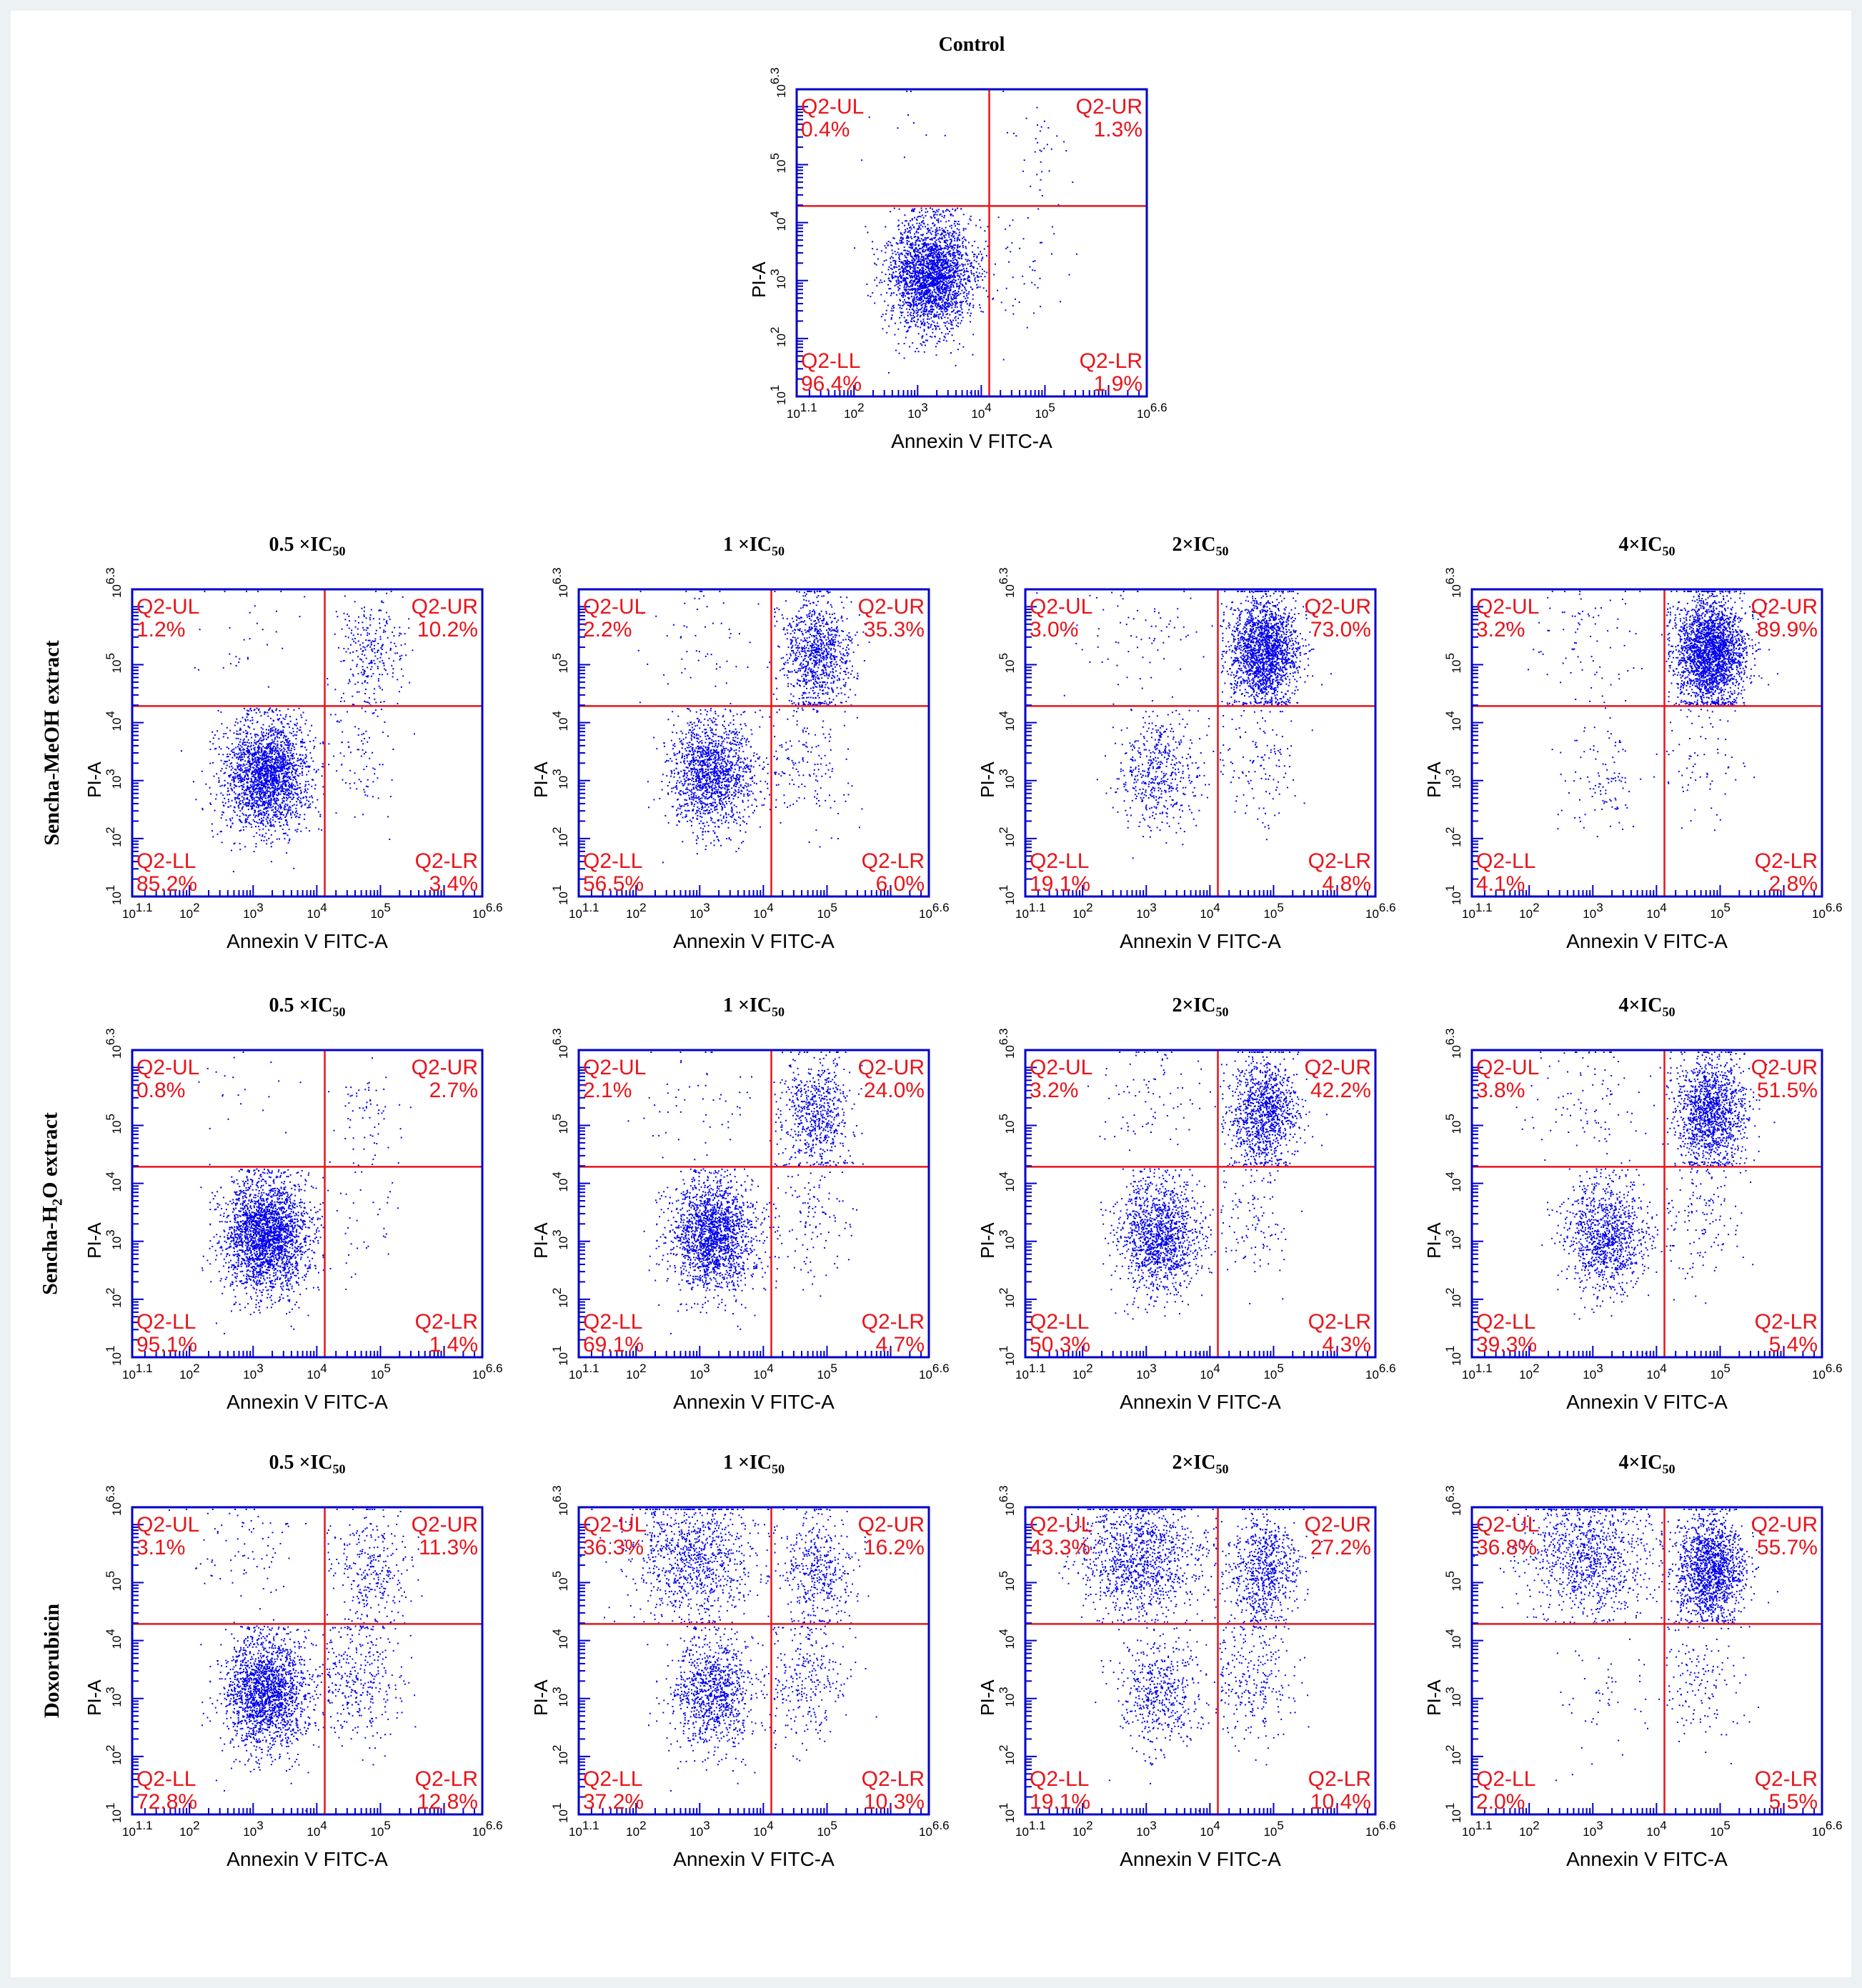 The image size is (1862, 1988). I want to click on quadrant-value-lr: 1.4%, so click(454, 1345).